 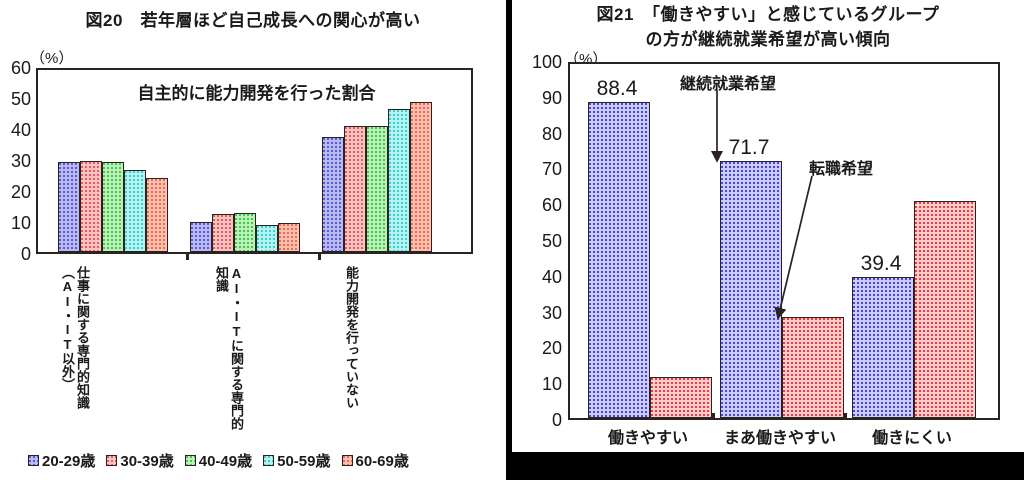 What do you see at coordinates (421, 177) in the screenshot?
I see `bar-fig20-g2-s4` at bounding box center [421, 177].